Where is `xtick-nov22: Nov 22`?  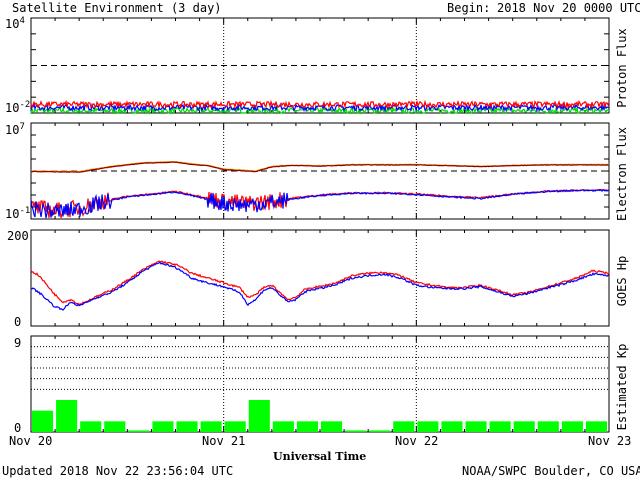 xtick-nov22: Nov 22 is located at coordinates (417, 441).